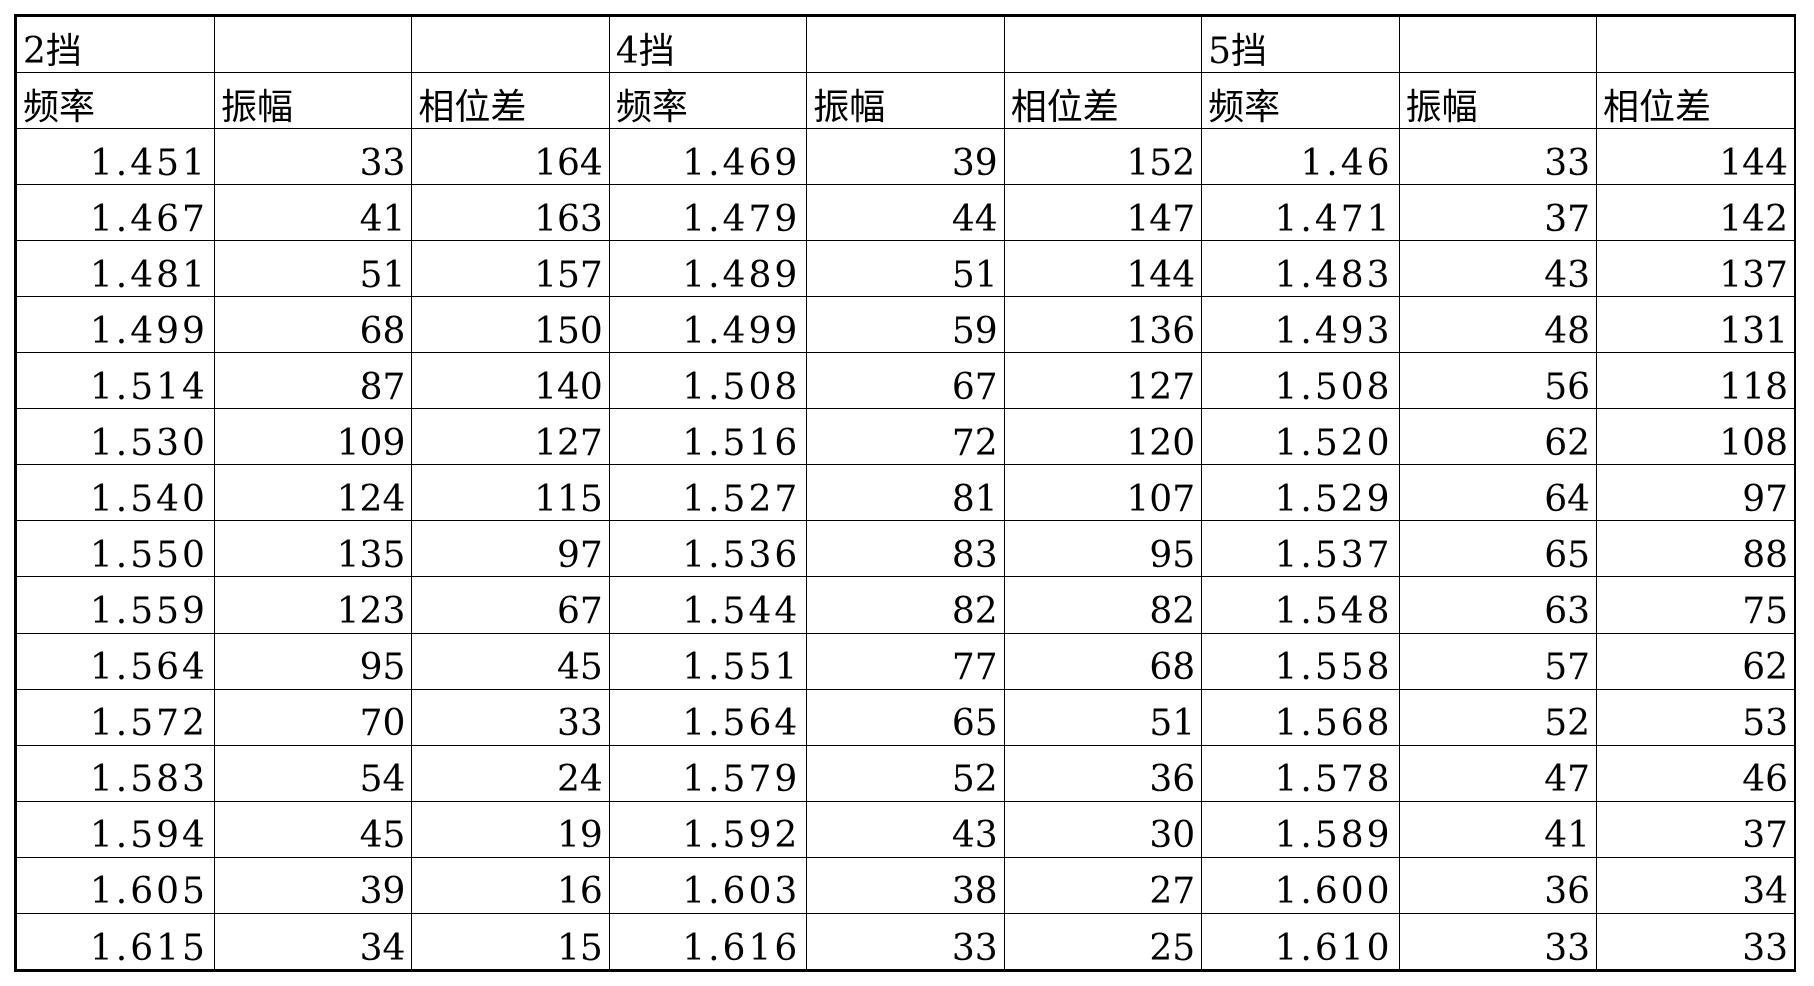  What do you see at coordinates (1498, 381) in the screenshot?
I see `cell-amplitude: 56` at bounding box center [1498, 381].